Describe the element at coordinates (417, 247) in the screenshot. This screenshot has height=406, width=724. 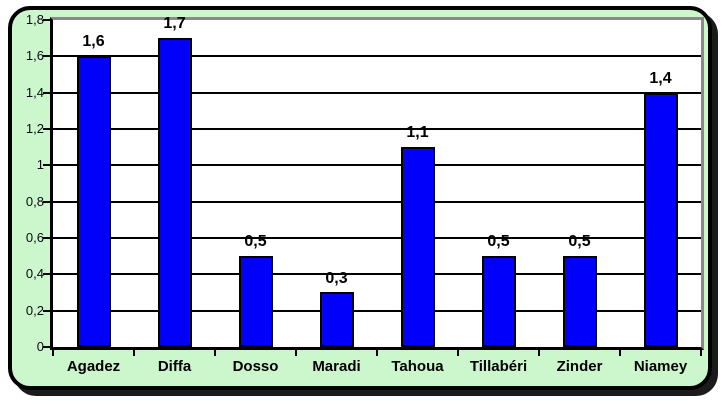
I see `bar-tahoua` at that location.